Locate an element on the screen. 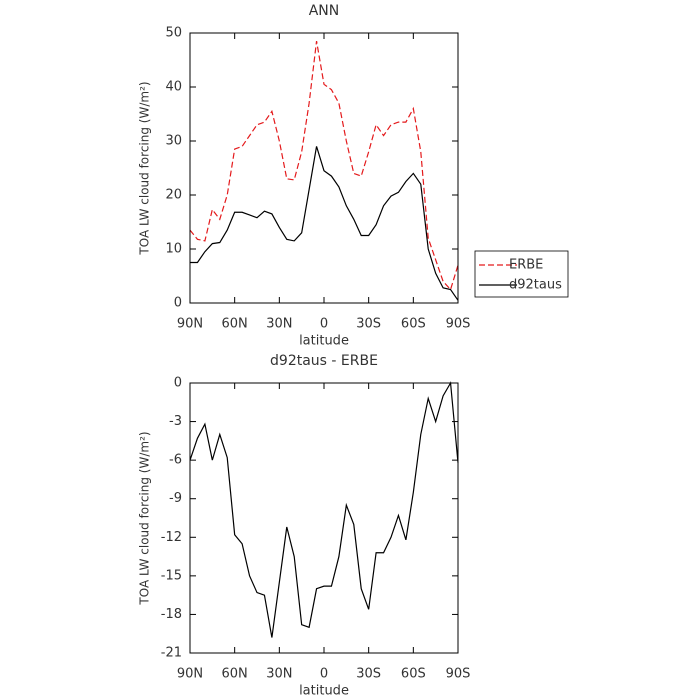 The height and width of the screenshot is (700, 700). y-tick-label: -21 is located at coordinates (171, 653).